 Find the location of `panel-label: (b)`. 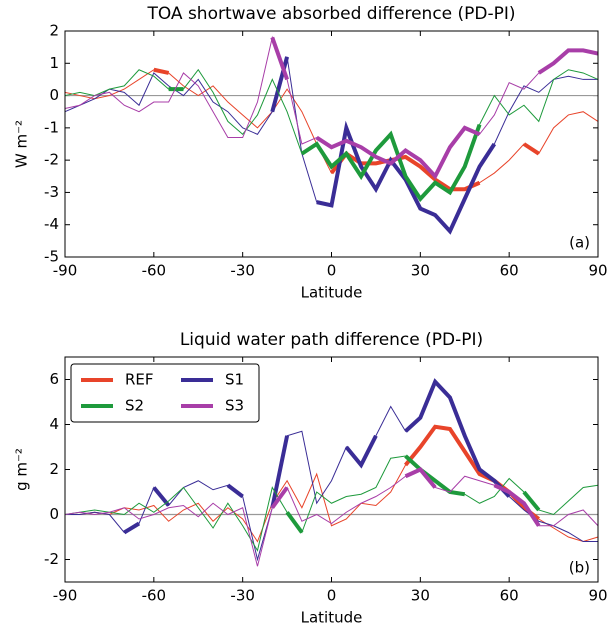

panel-label: (b) is located at coordinates (579, 568).